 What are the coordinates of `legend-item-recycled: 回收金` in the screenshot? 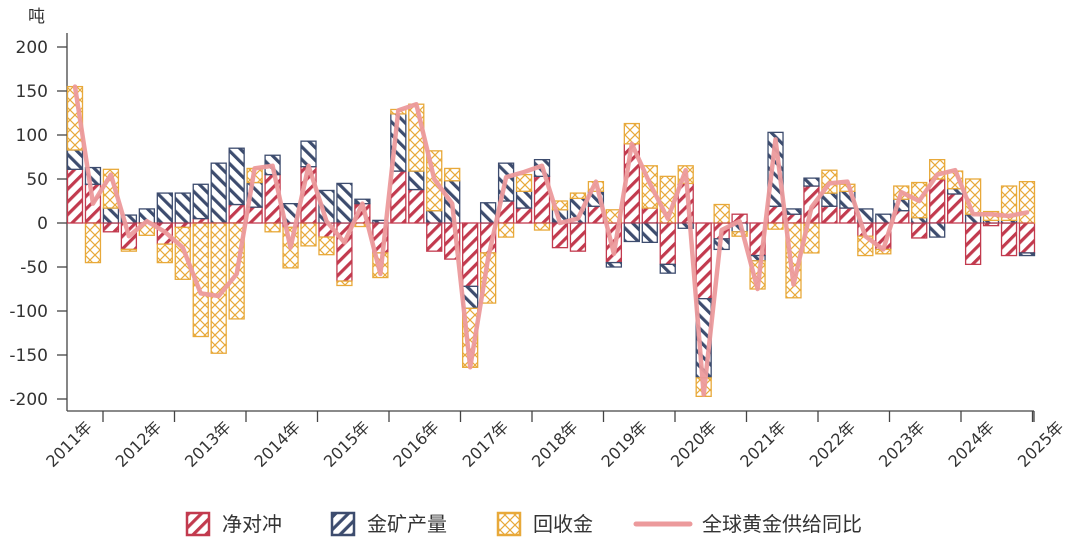 It's located at (544, 524).